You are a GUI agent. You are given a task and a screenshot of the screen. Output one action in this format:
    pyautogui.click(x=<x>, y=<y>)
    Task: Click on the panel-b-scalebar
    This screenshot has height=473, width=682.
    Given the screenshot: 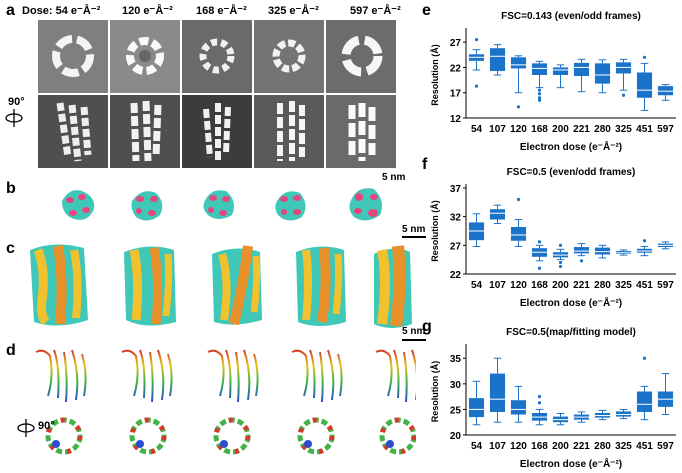 What is the action you would take?
    pyautogui.click(x=414, y=237)
    